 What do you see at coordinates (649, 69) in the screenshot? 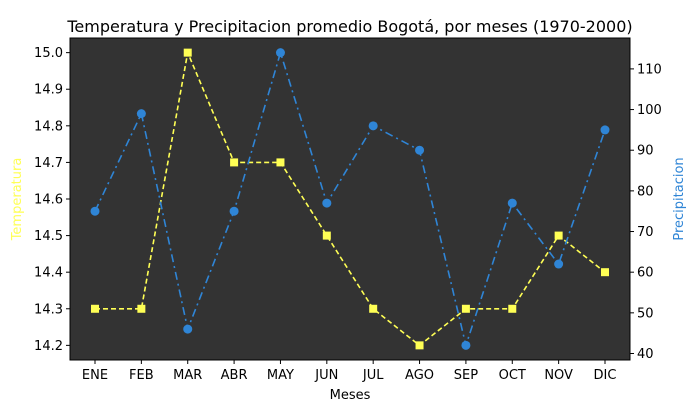
I see `y-right-tick-label: 110` at bounding box center [649, 69].